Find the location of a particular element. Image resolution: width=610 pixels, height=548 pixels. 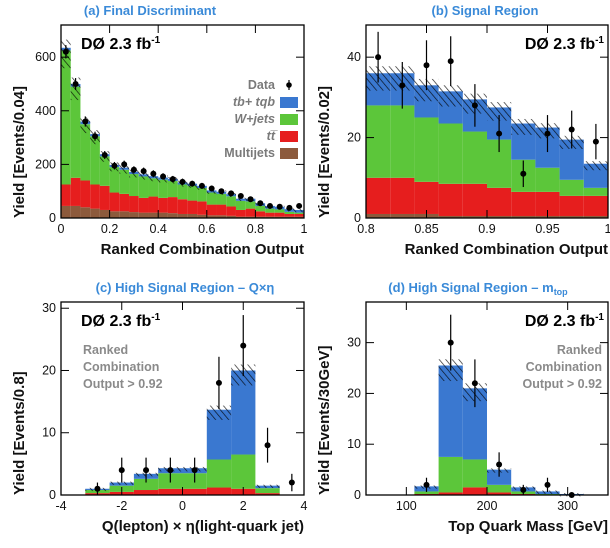

y-tick-label: 0 is located at coordinates (52, 495).